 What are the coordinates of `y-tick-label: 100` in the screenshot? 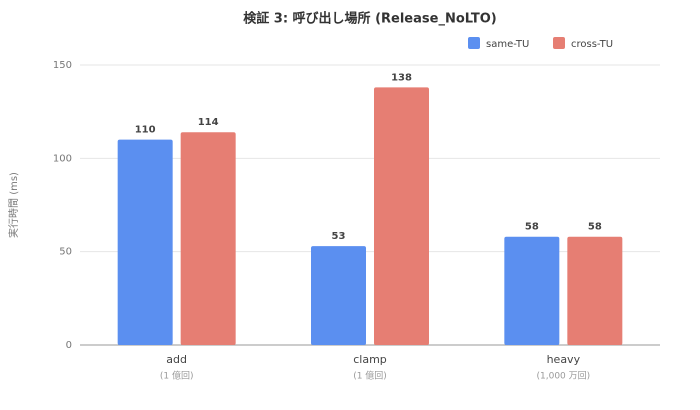 It's located at (62, 158).